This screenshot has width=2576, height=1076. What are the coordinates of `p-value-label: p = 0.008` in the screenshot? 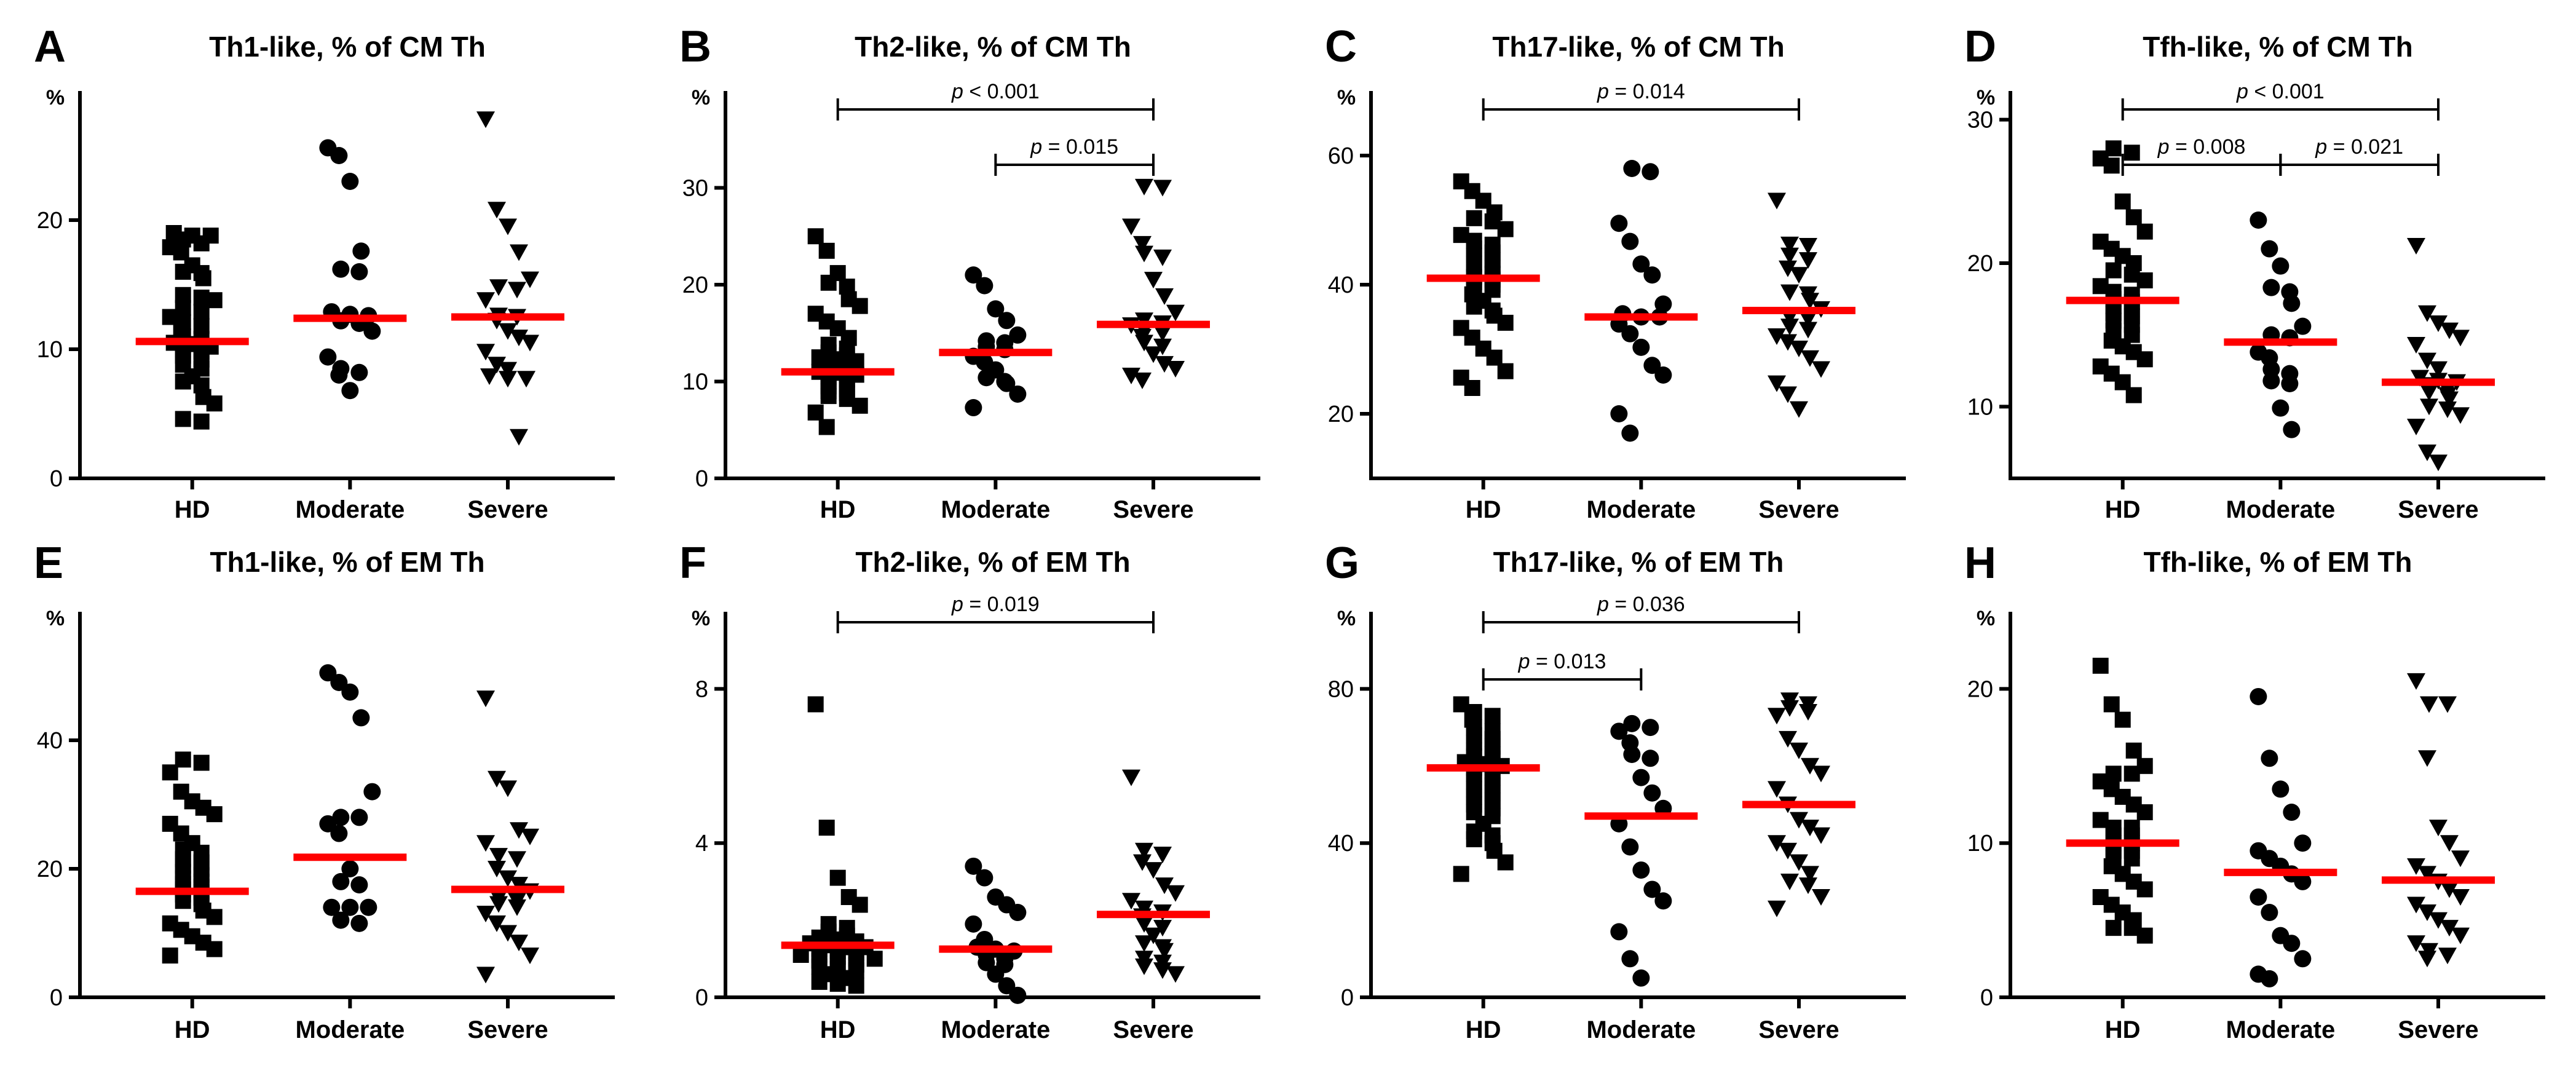 It's located at (2201, 147).